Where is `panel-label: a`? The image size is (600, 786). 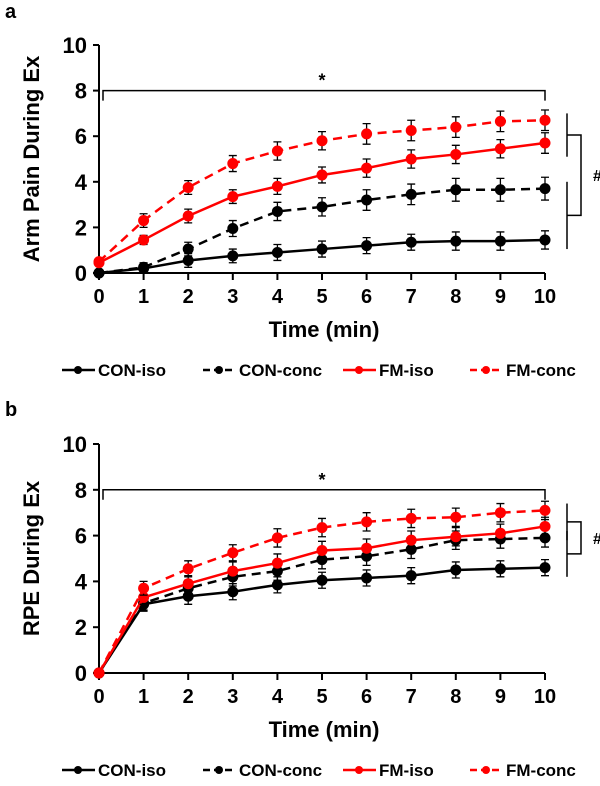 panel-label: a is located at coordinates (11, 12).